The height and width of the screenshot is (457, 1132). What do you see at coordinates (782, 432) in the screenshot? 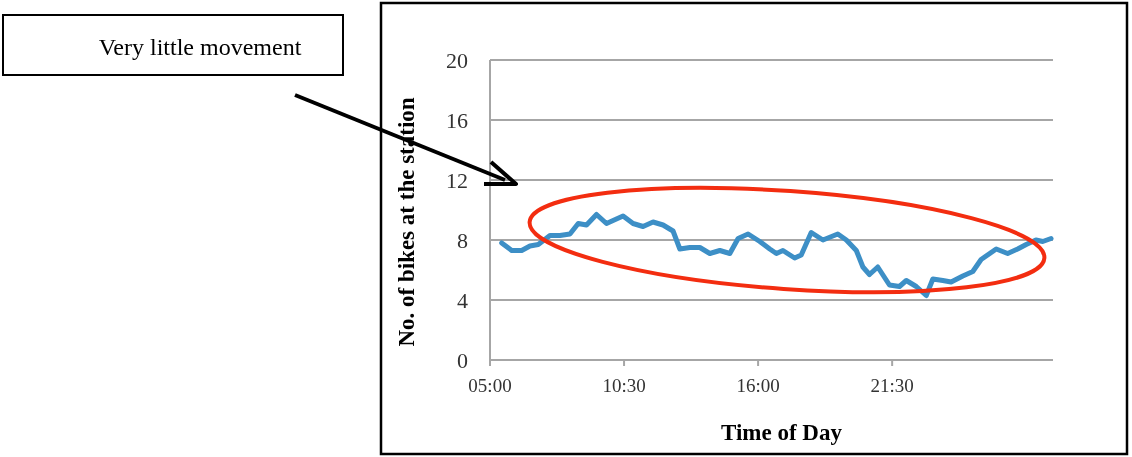
I see `x-axis-title: Time of Day` at bounding box center [782, 432].